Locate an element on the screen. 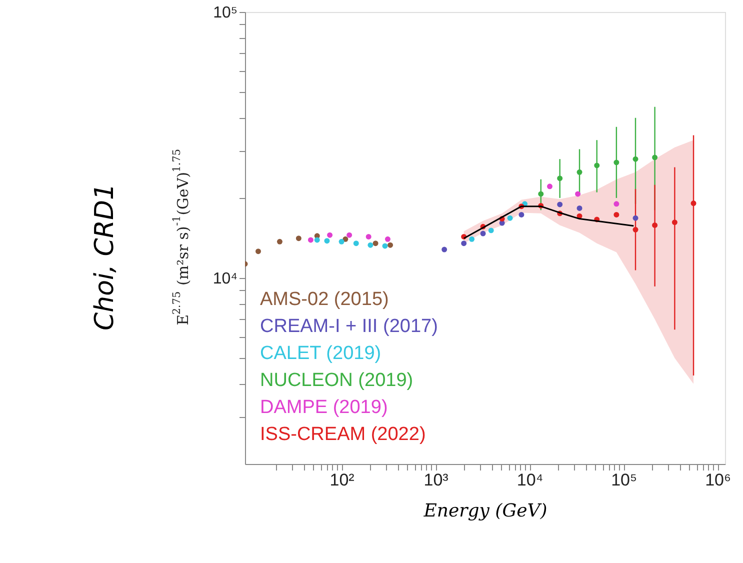  text: DAMPE (2019) is located at coordinates (324, 407).